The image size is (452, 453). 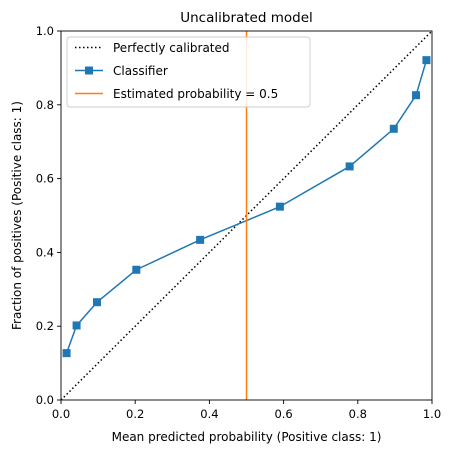 What do you see at coordinates (45, 31) in the screenshot?
I see `y-tick-label: 1.0` at bounding box center [45, 31].